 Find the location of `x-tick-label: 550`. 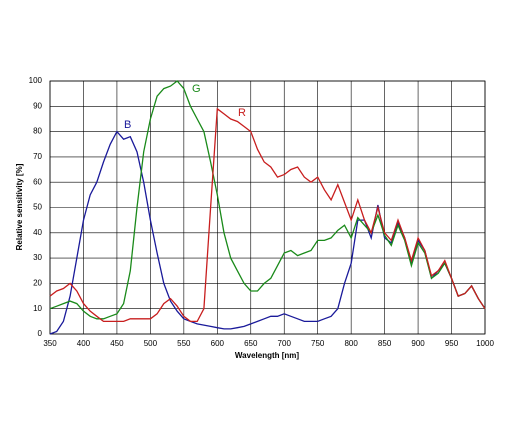

x-tick-label: 550 is located at coordinates (184, 343).